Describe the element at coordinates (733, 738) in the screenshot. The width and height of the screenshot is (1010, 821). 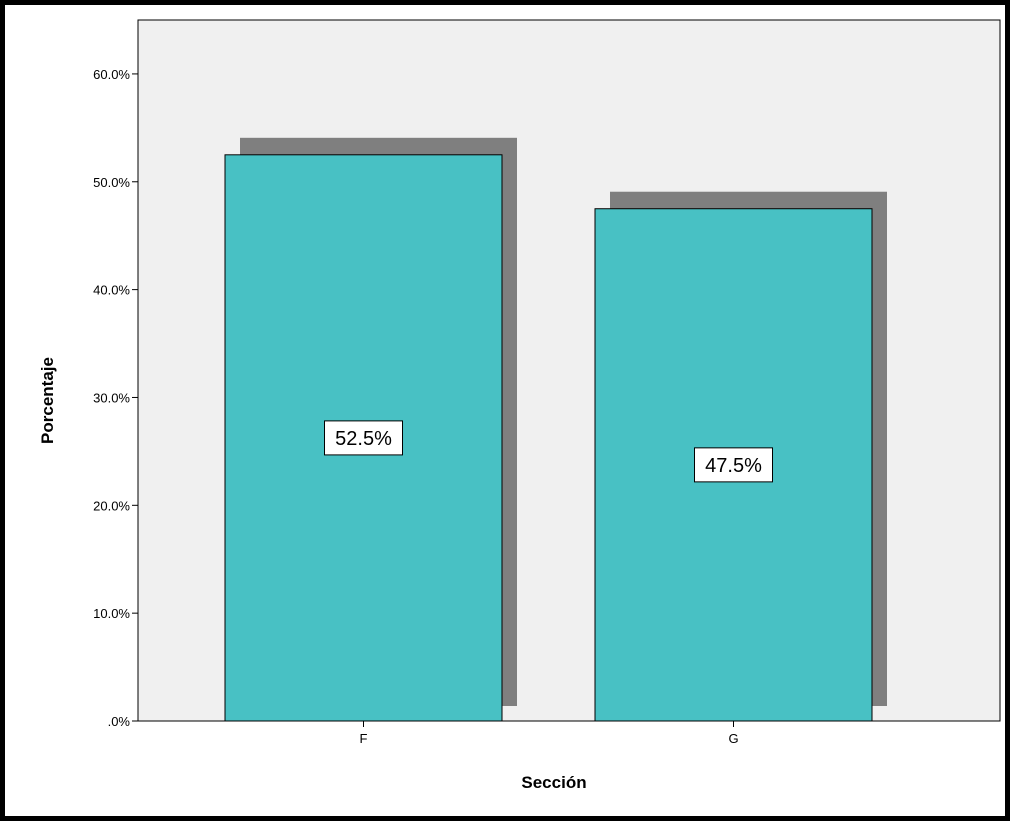
I see `x-tick-label: G` at that location.